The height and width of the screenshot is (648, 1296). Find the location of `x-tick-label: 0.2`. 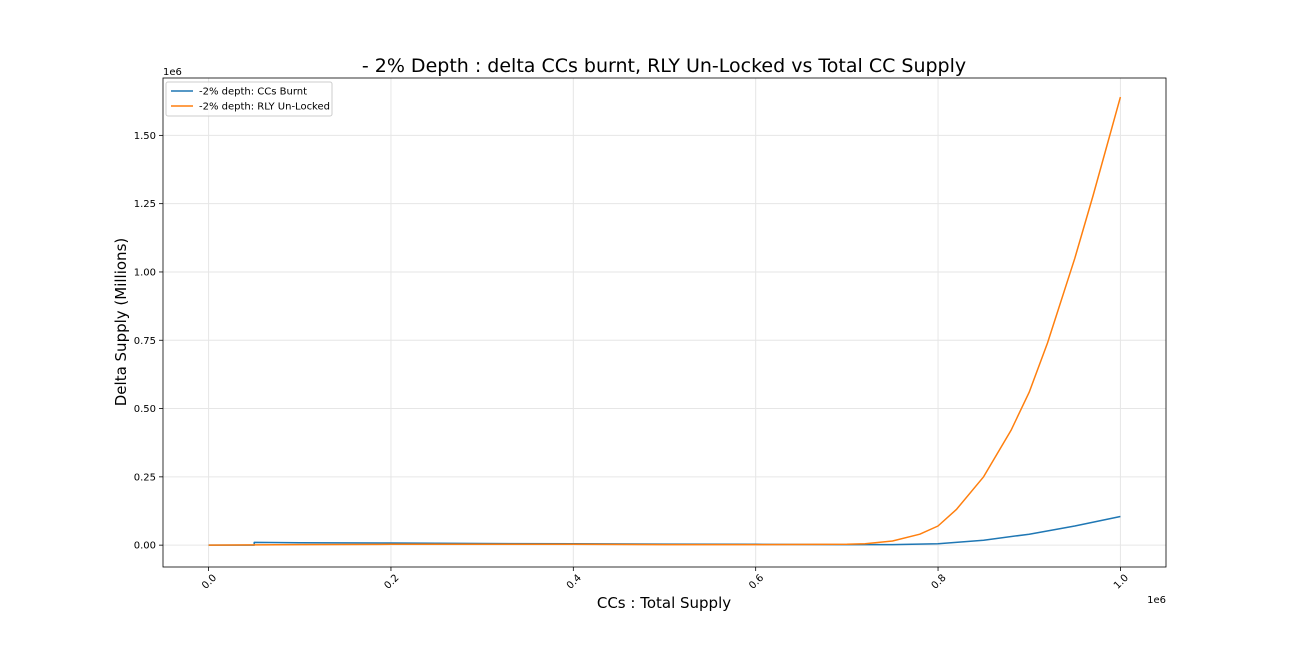

x-tick-label: 0.2 is located at coordinates (392, 582).